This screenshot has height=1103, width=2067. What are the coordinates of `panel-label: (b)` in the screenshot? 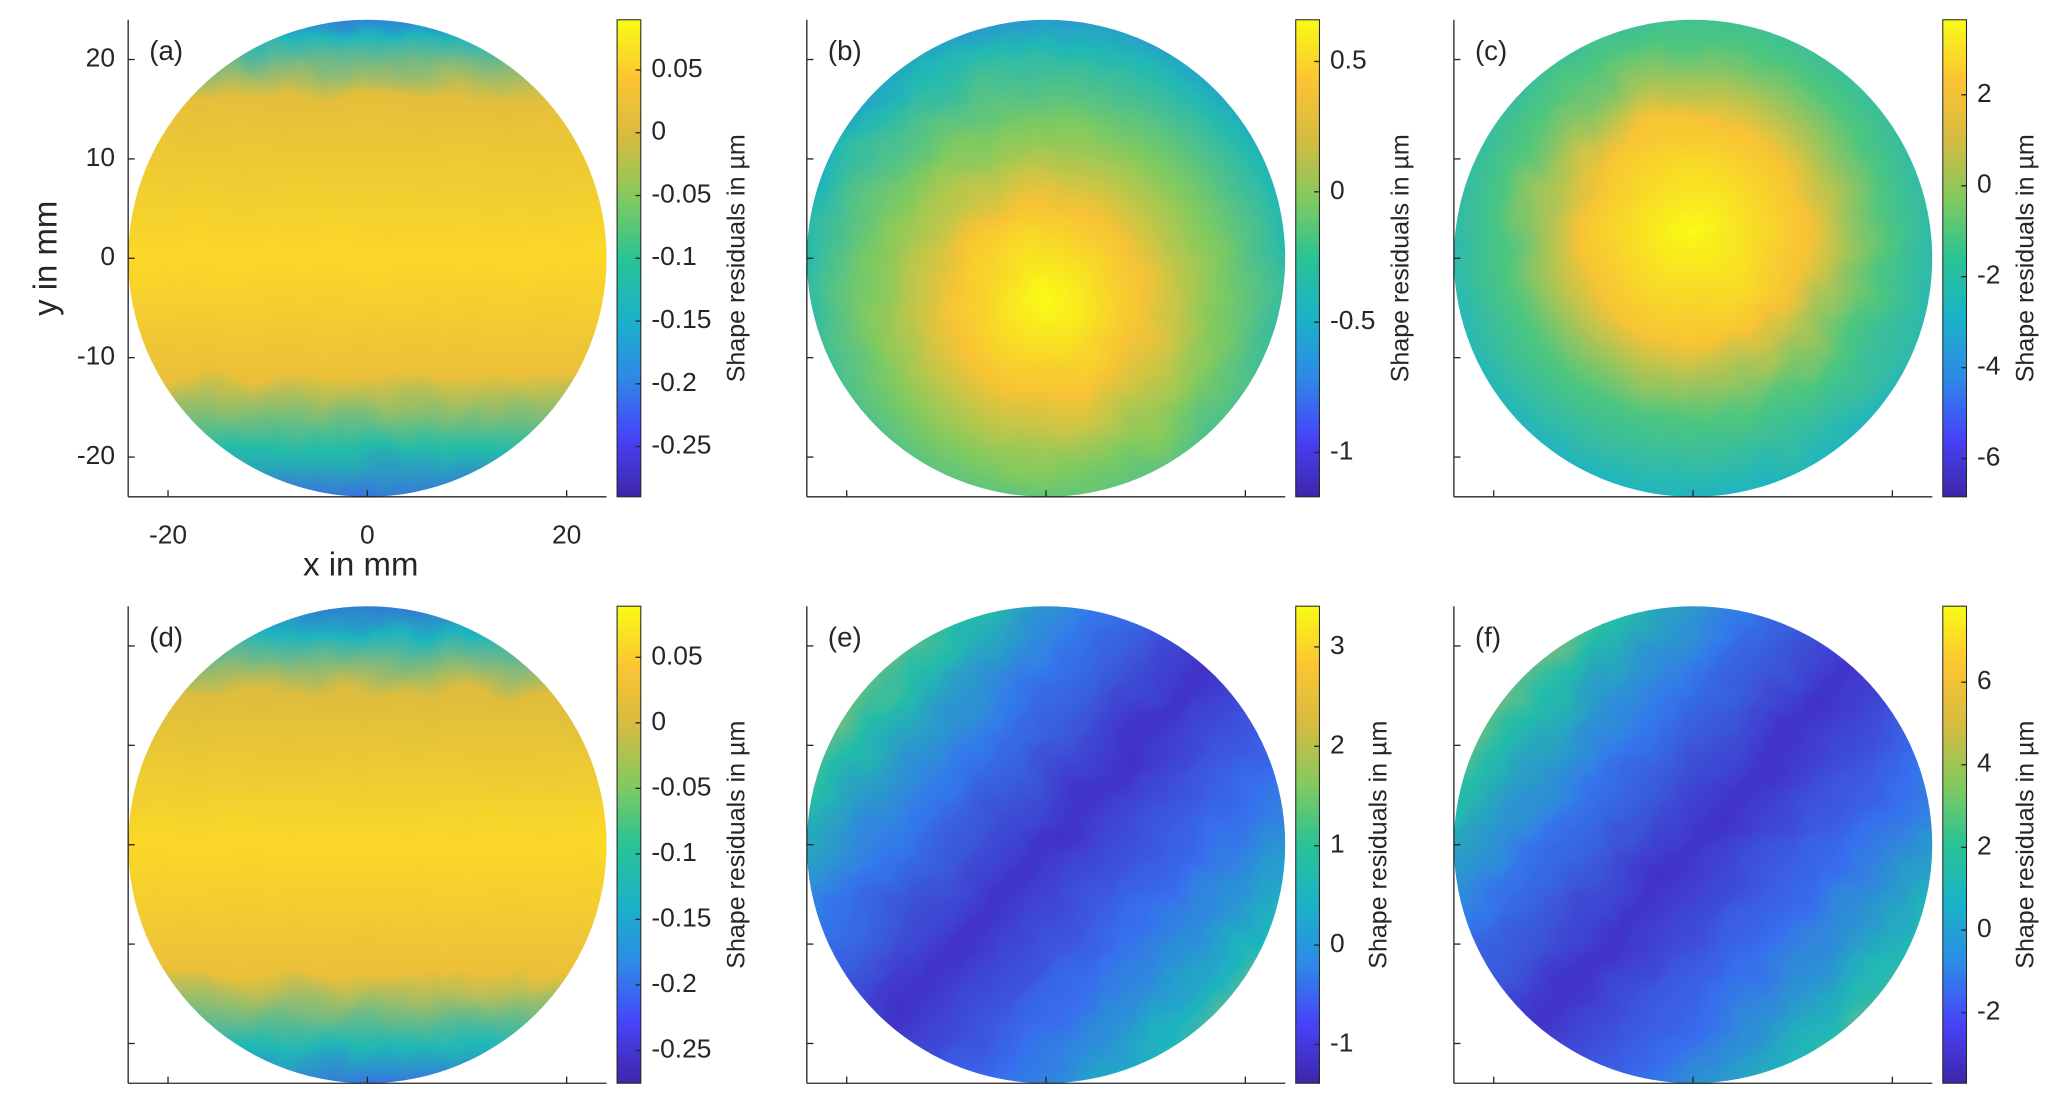 It's located at (845, 50).